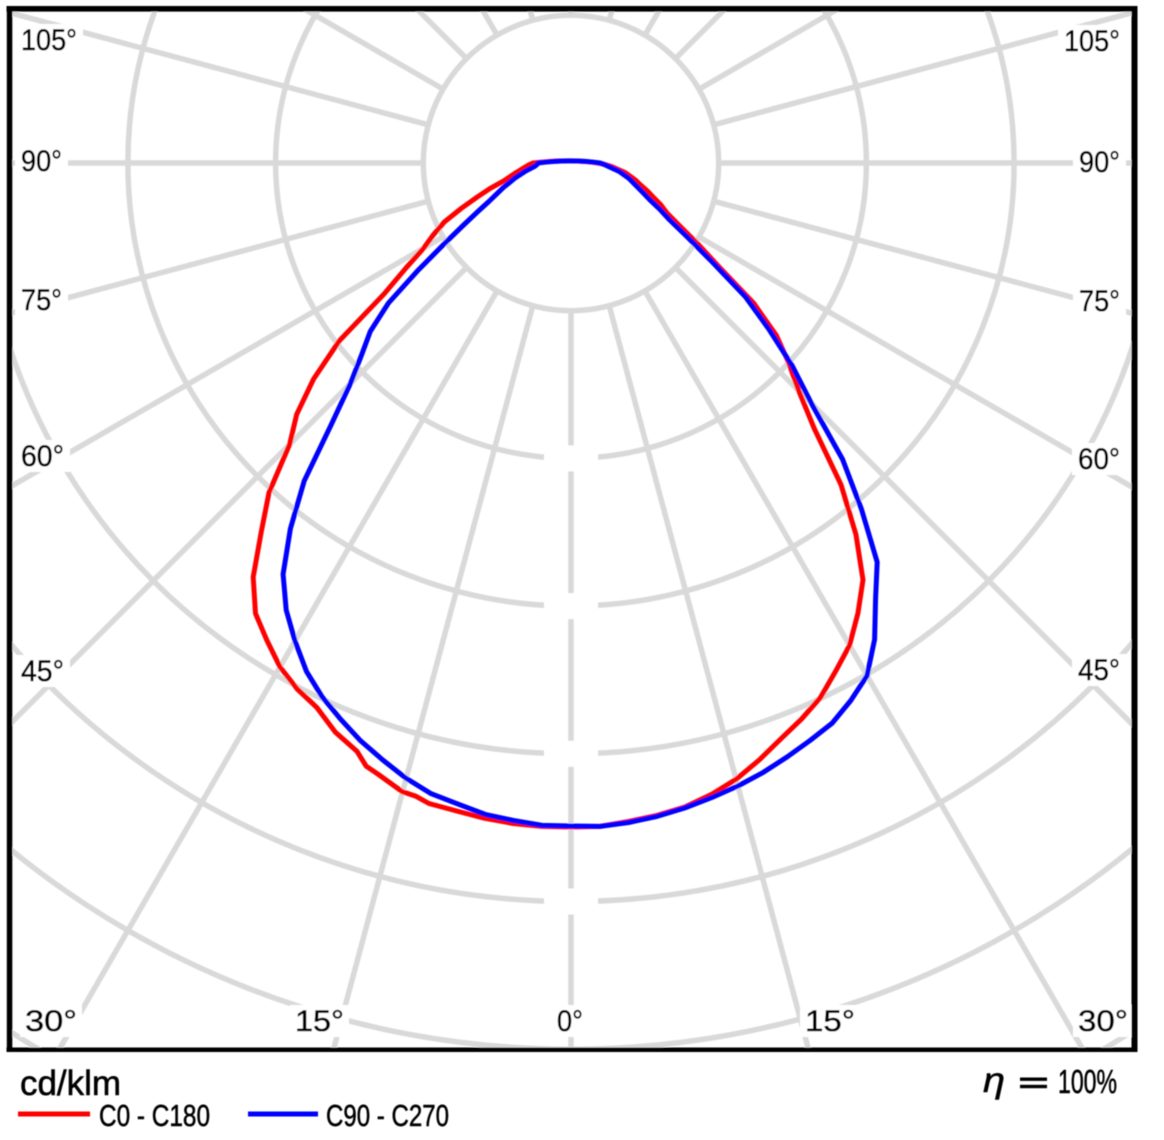 This screenshot has width=1164, height=1140. I want to click on svg-text: C90 - C270, so click(387, 1115).